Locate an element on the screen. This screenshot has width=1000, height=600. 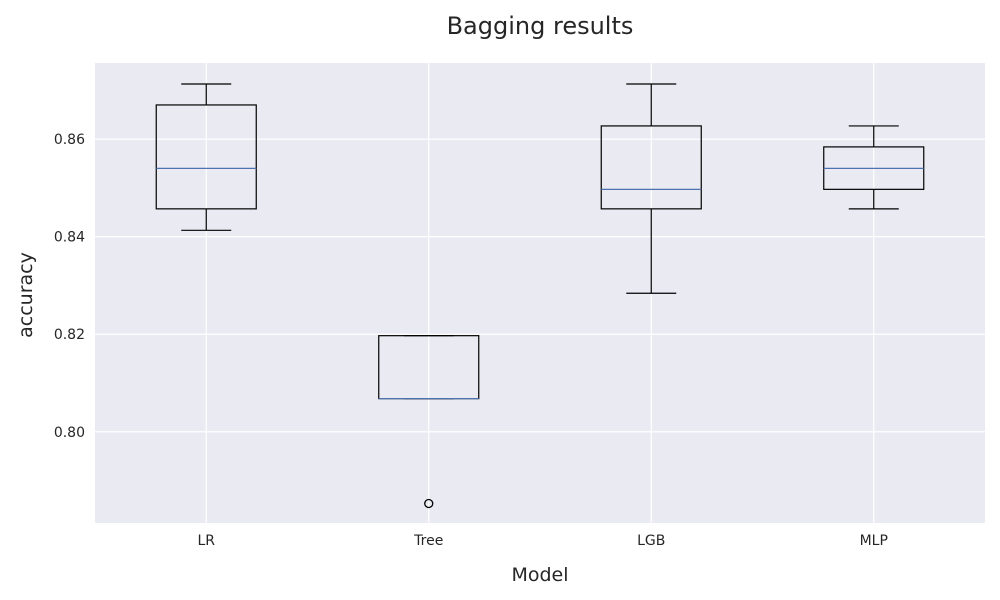
x-tick-label: Tree is located at coordinates (428, 541).